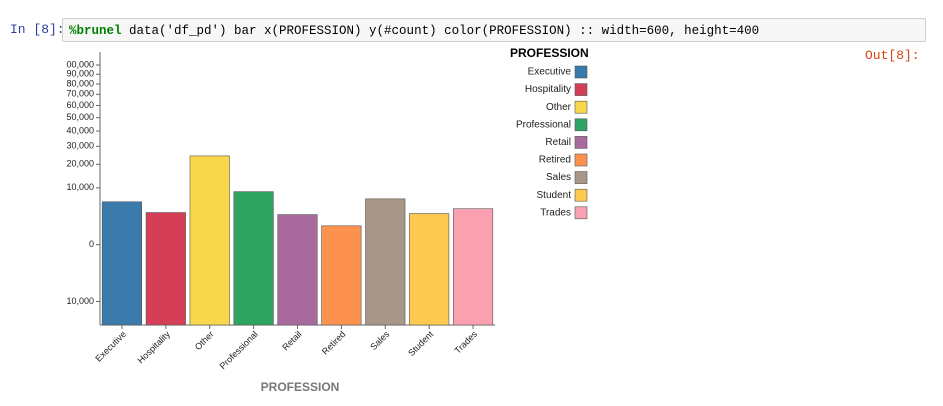 The height and width of the screenshot is (406, 943). I want to click on y-tick-label: 0, so click(91, 244).